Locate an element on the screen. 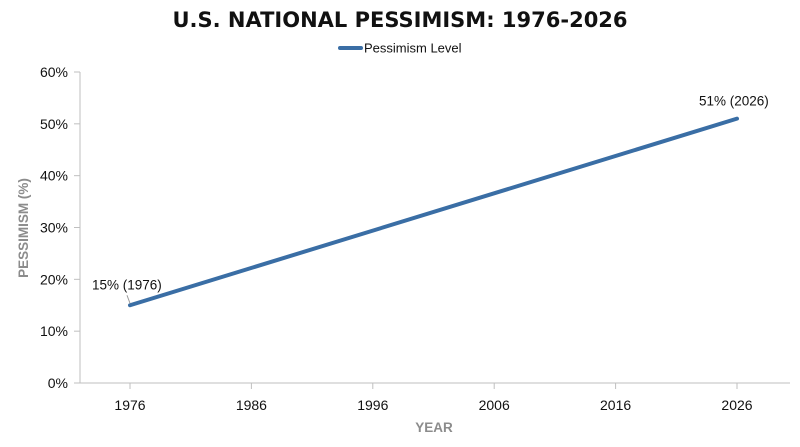  data-label: 15% (1976) is located at coordinates (127, 284).